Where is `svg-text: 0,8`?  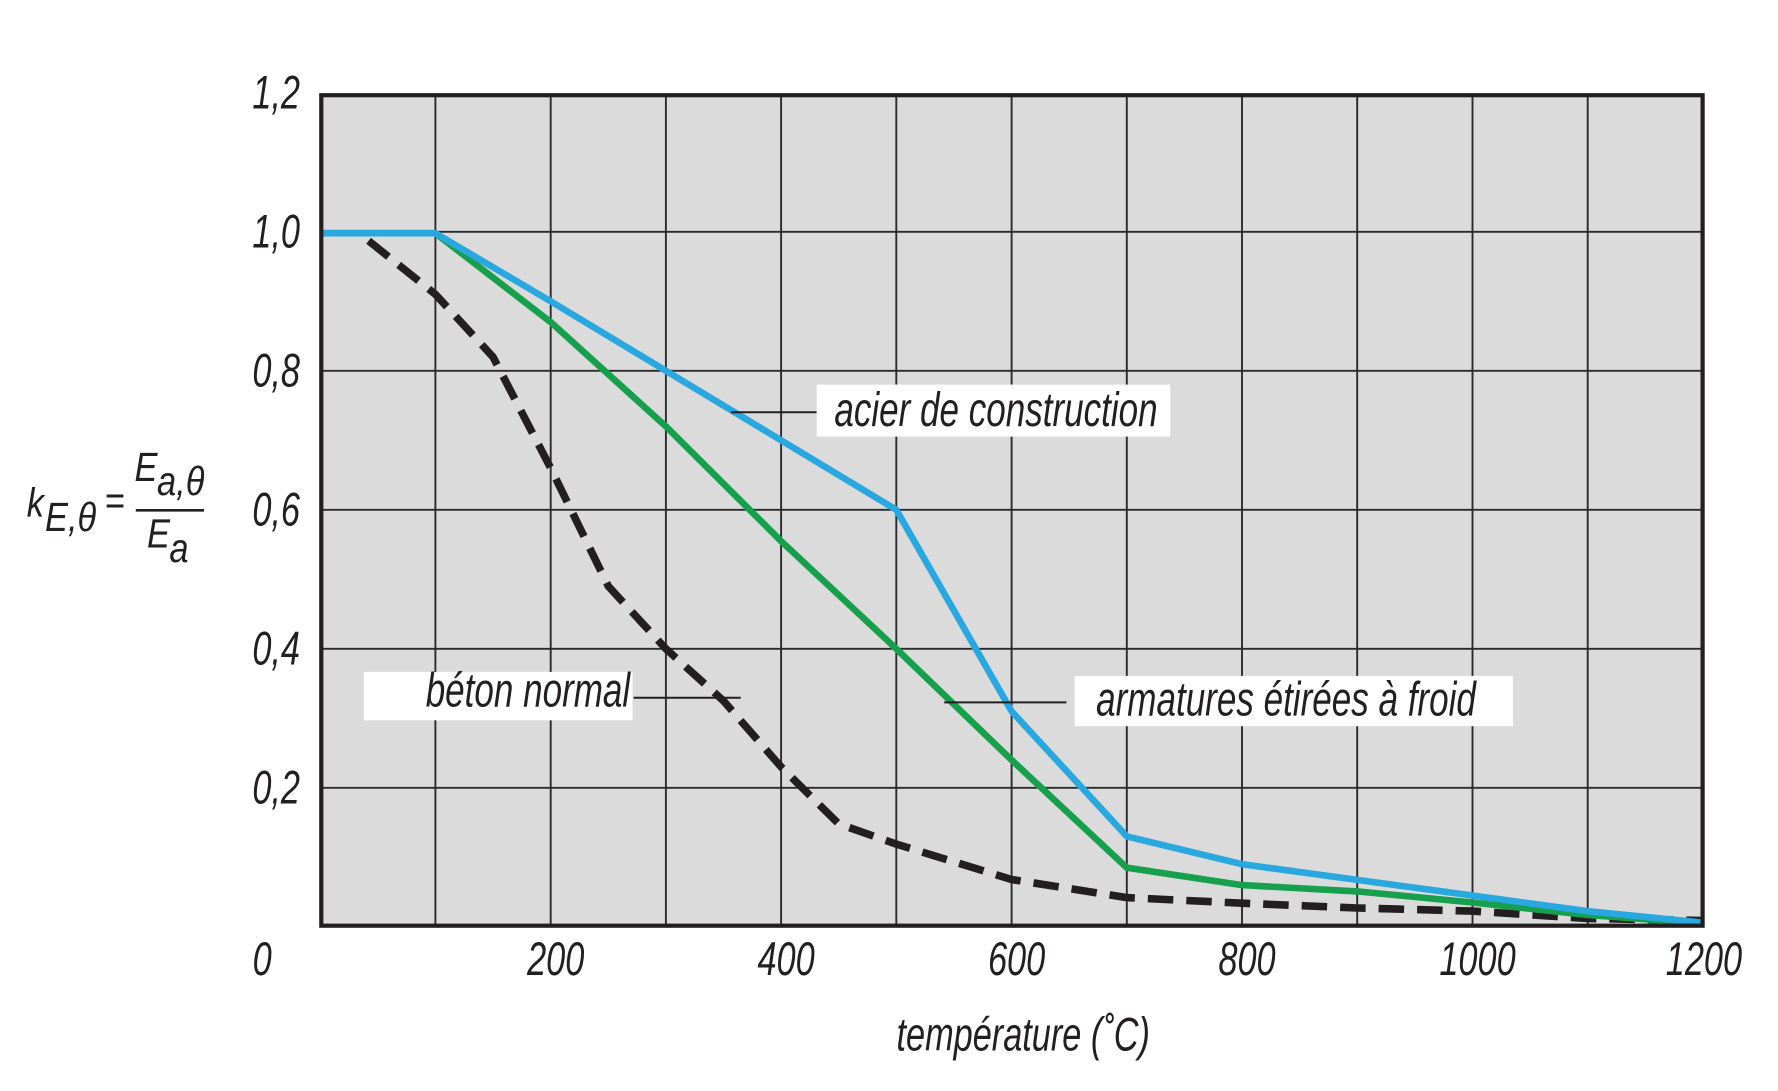
svg-text: 0,8 is located at coordinates (276, 370).